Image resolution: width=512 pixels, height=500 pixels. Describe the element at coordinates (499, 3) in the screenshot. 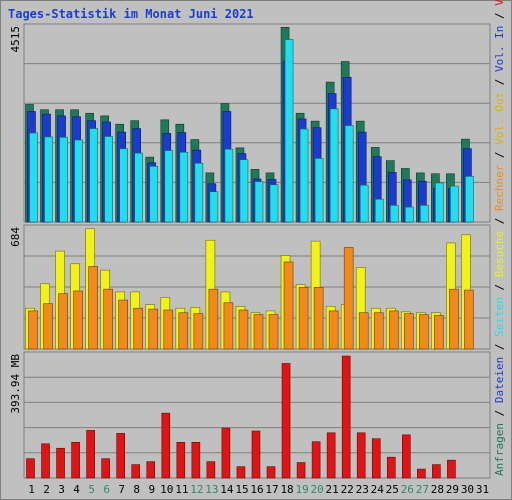

I see `legend-segment: Volumen` at that location.